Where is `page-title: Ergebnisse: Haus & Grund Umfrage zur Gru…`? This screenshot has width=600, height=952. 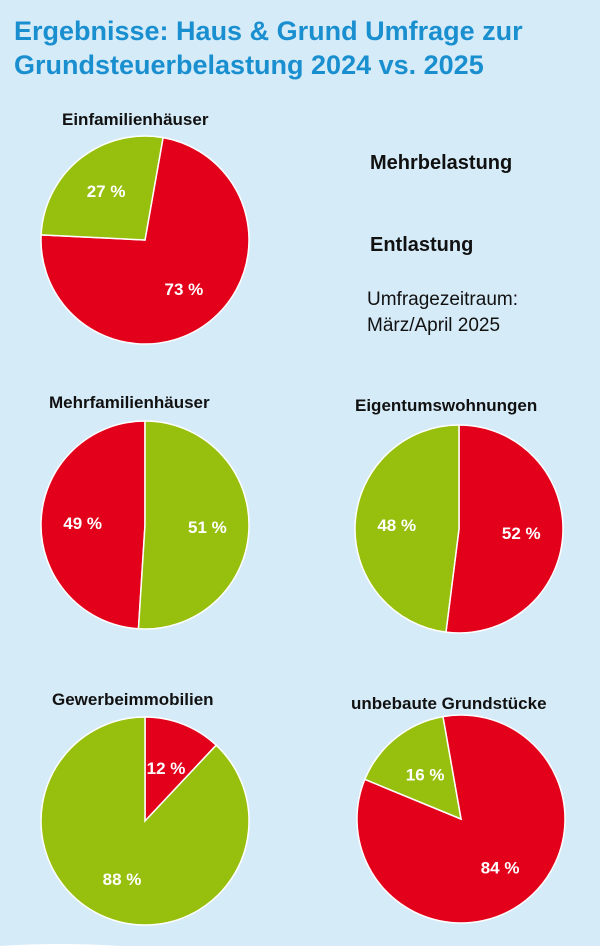
page-title: Ergebnisse: Haus & Grund Umfrage zur Gru… is located at coordinates (304, 48).